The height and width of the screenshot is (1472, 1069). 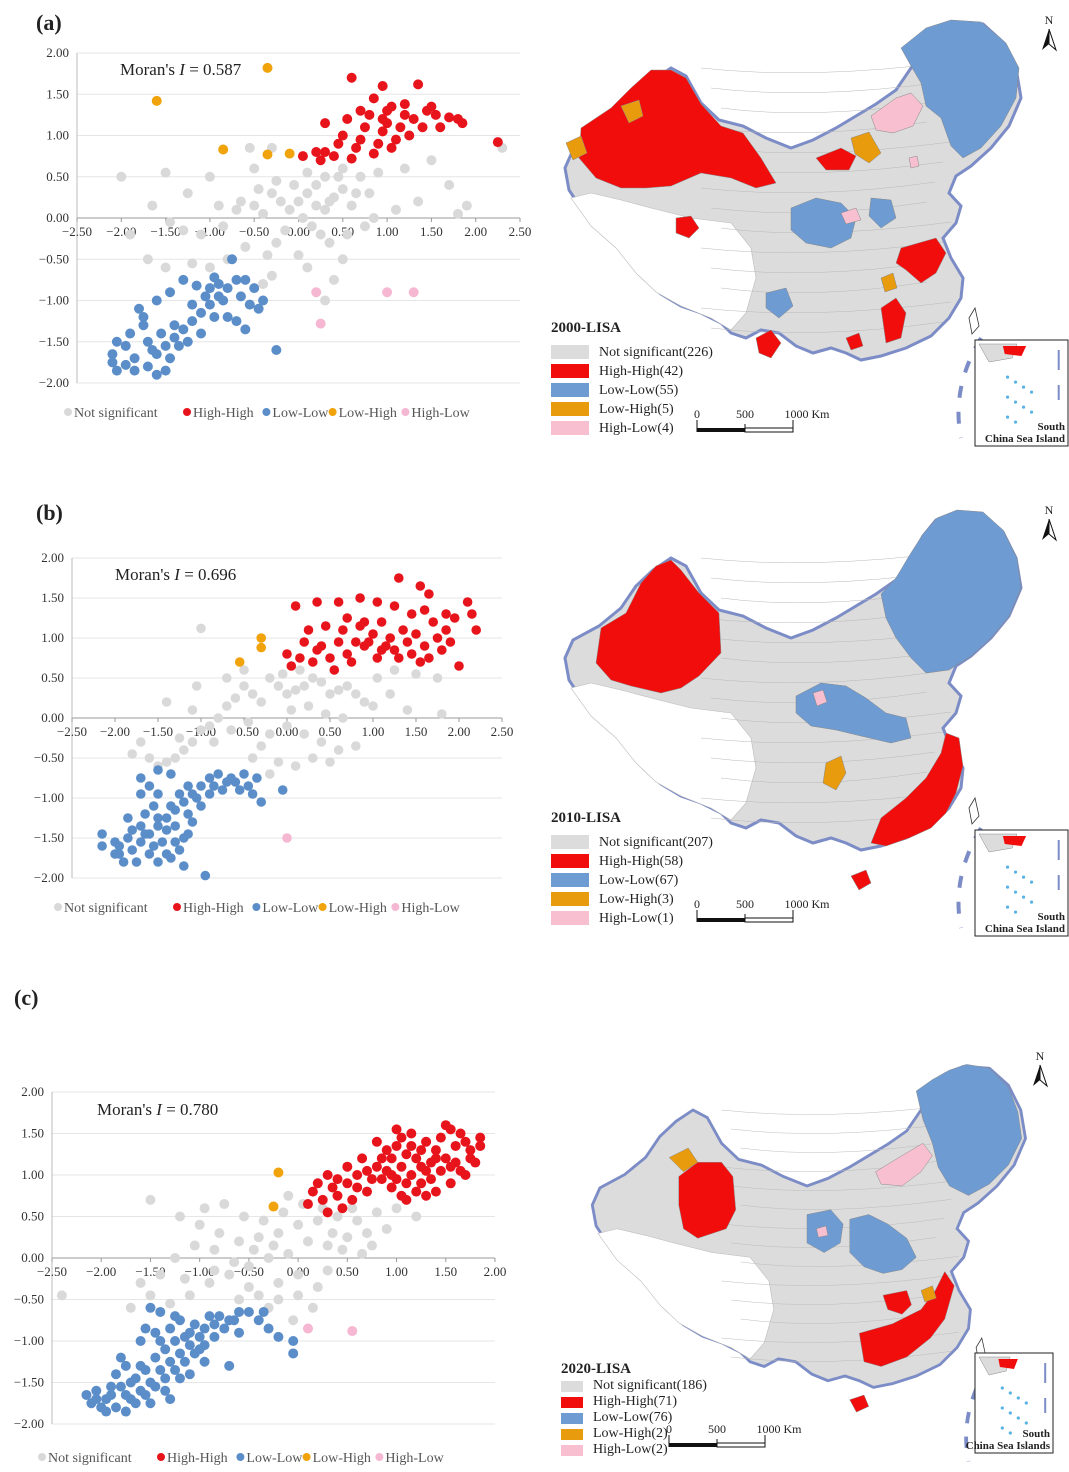 I want to click on inset-region, so click(x=1014, y=351).